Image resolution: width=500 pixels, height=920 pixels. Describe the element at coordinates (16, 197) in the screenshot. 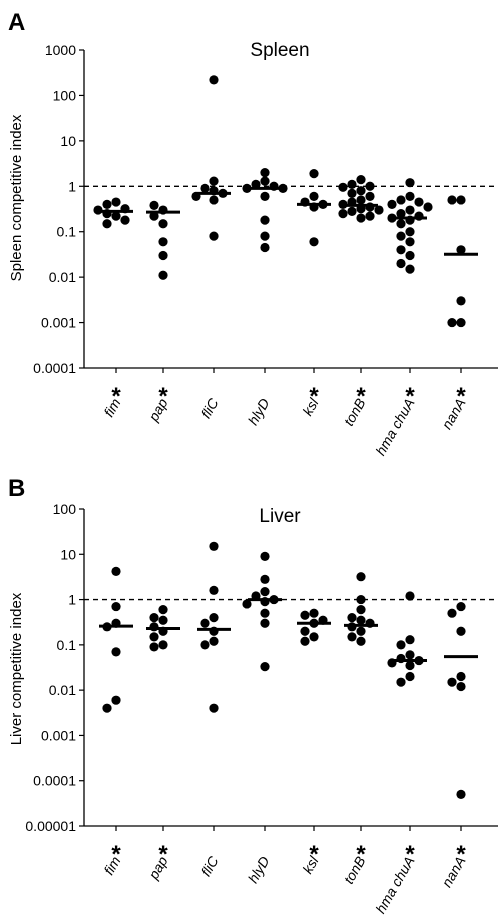

I see `y-axis-label: Spleen competitive index` at that location.